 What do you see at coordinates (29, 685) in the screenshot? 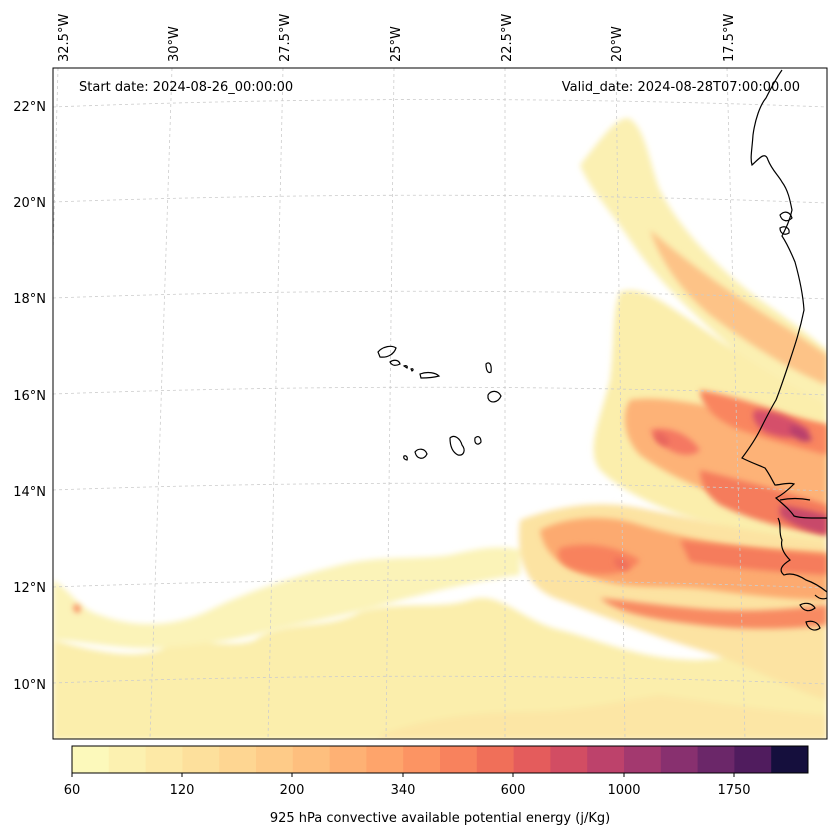
I see `lat-label-10: 10°N` at bounding box center [29, 685].